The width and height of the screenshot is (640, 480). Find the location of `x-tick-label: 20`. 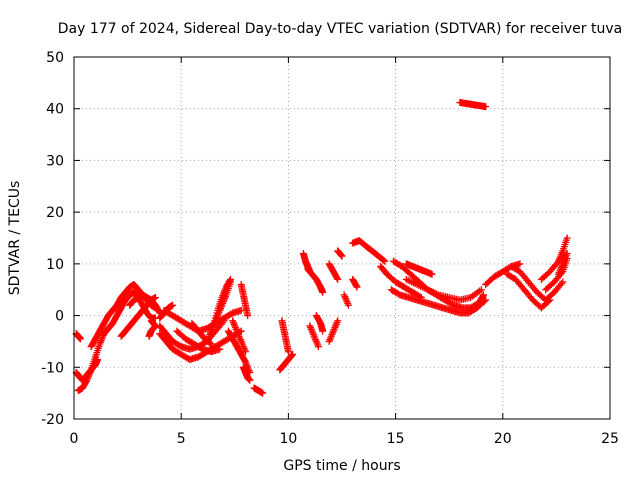

x-tick-label: 20 is located at coordinates (503, 439).